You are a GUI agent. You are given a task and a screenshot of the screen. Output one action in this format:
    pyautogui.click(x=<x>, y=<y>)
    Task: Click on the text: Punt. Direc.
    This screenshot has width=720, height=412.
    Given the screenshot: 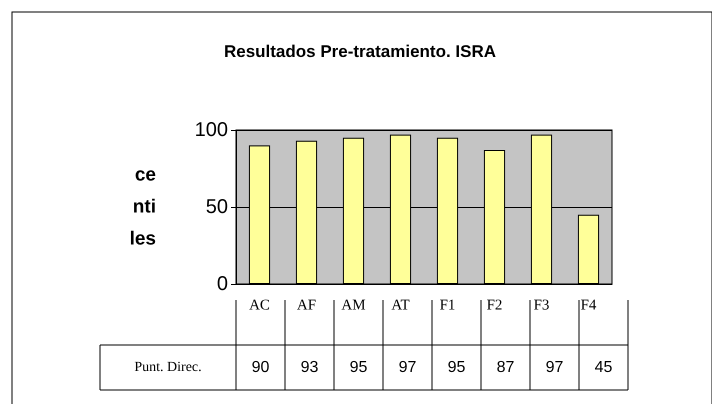 What is the action you would take?
    pyautogui.click(x=168, y=367)
    